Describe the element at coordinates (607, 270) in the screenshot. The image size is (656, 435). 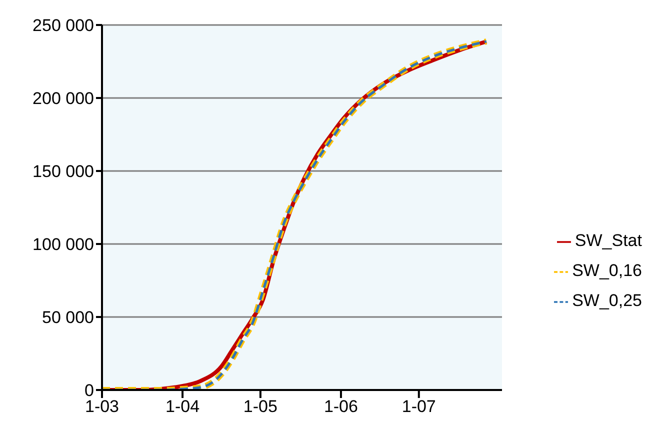
I see `legend-label: SW_0,16` at that location.